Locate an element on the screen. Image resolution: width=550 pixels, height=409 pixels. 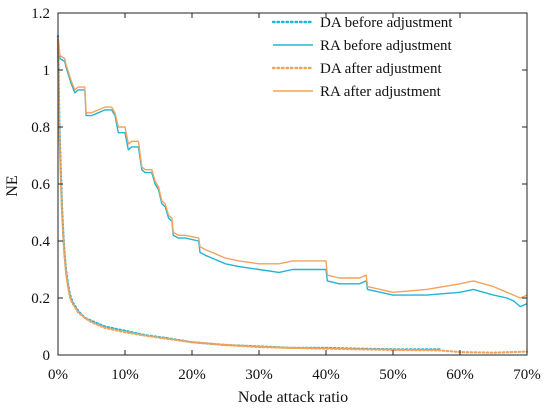
y-tick-label: 0.2 is located at coordinates (40, 299).